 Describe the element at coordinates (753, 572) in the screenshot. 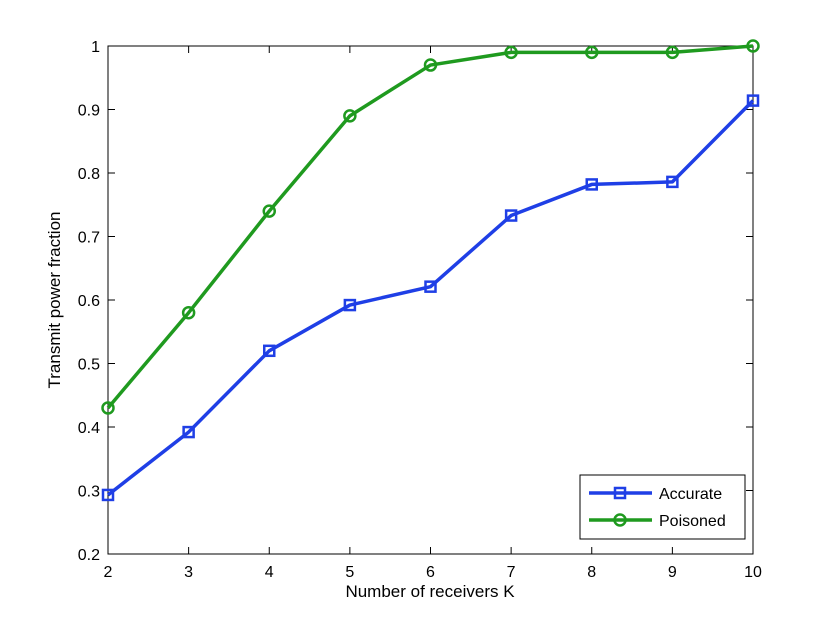

I see `x-tick-label: 10` at that location.